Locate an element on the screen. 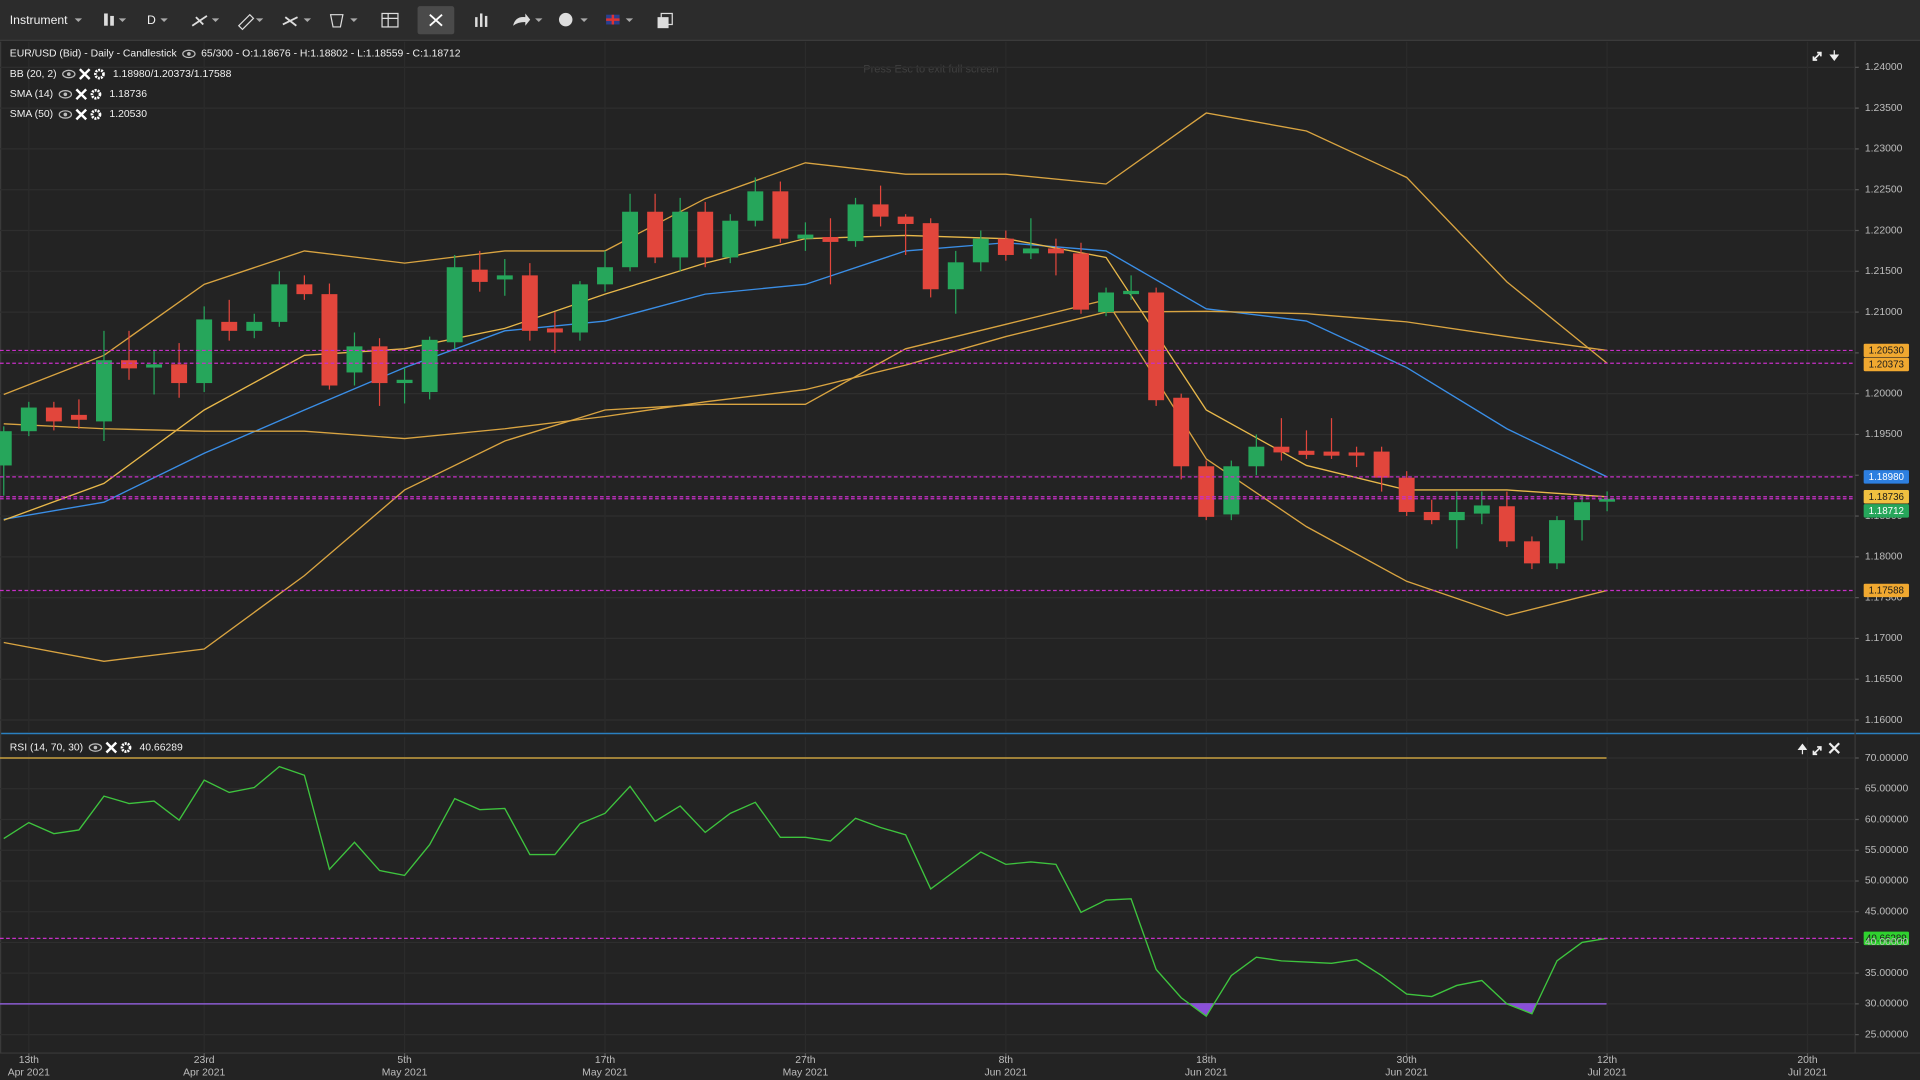 The image size is (1920, 1080). x-tick-month: Jul 2021 is located at coordinates (1607, 1072).